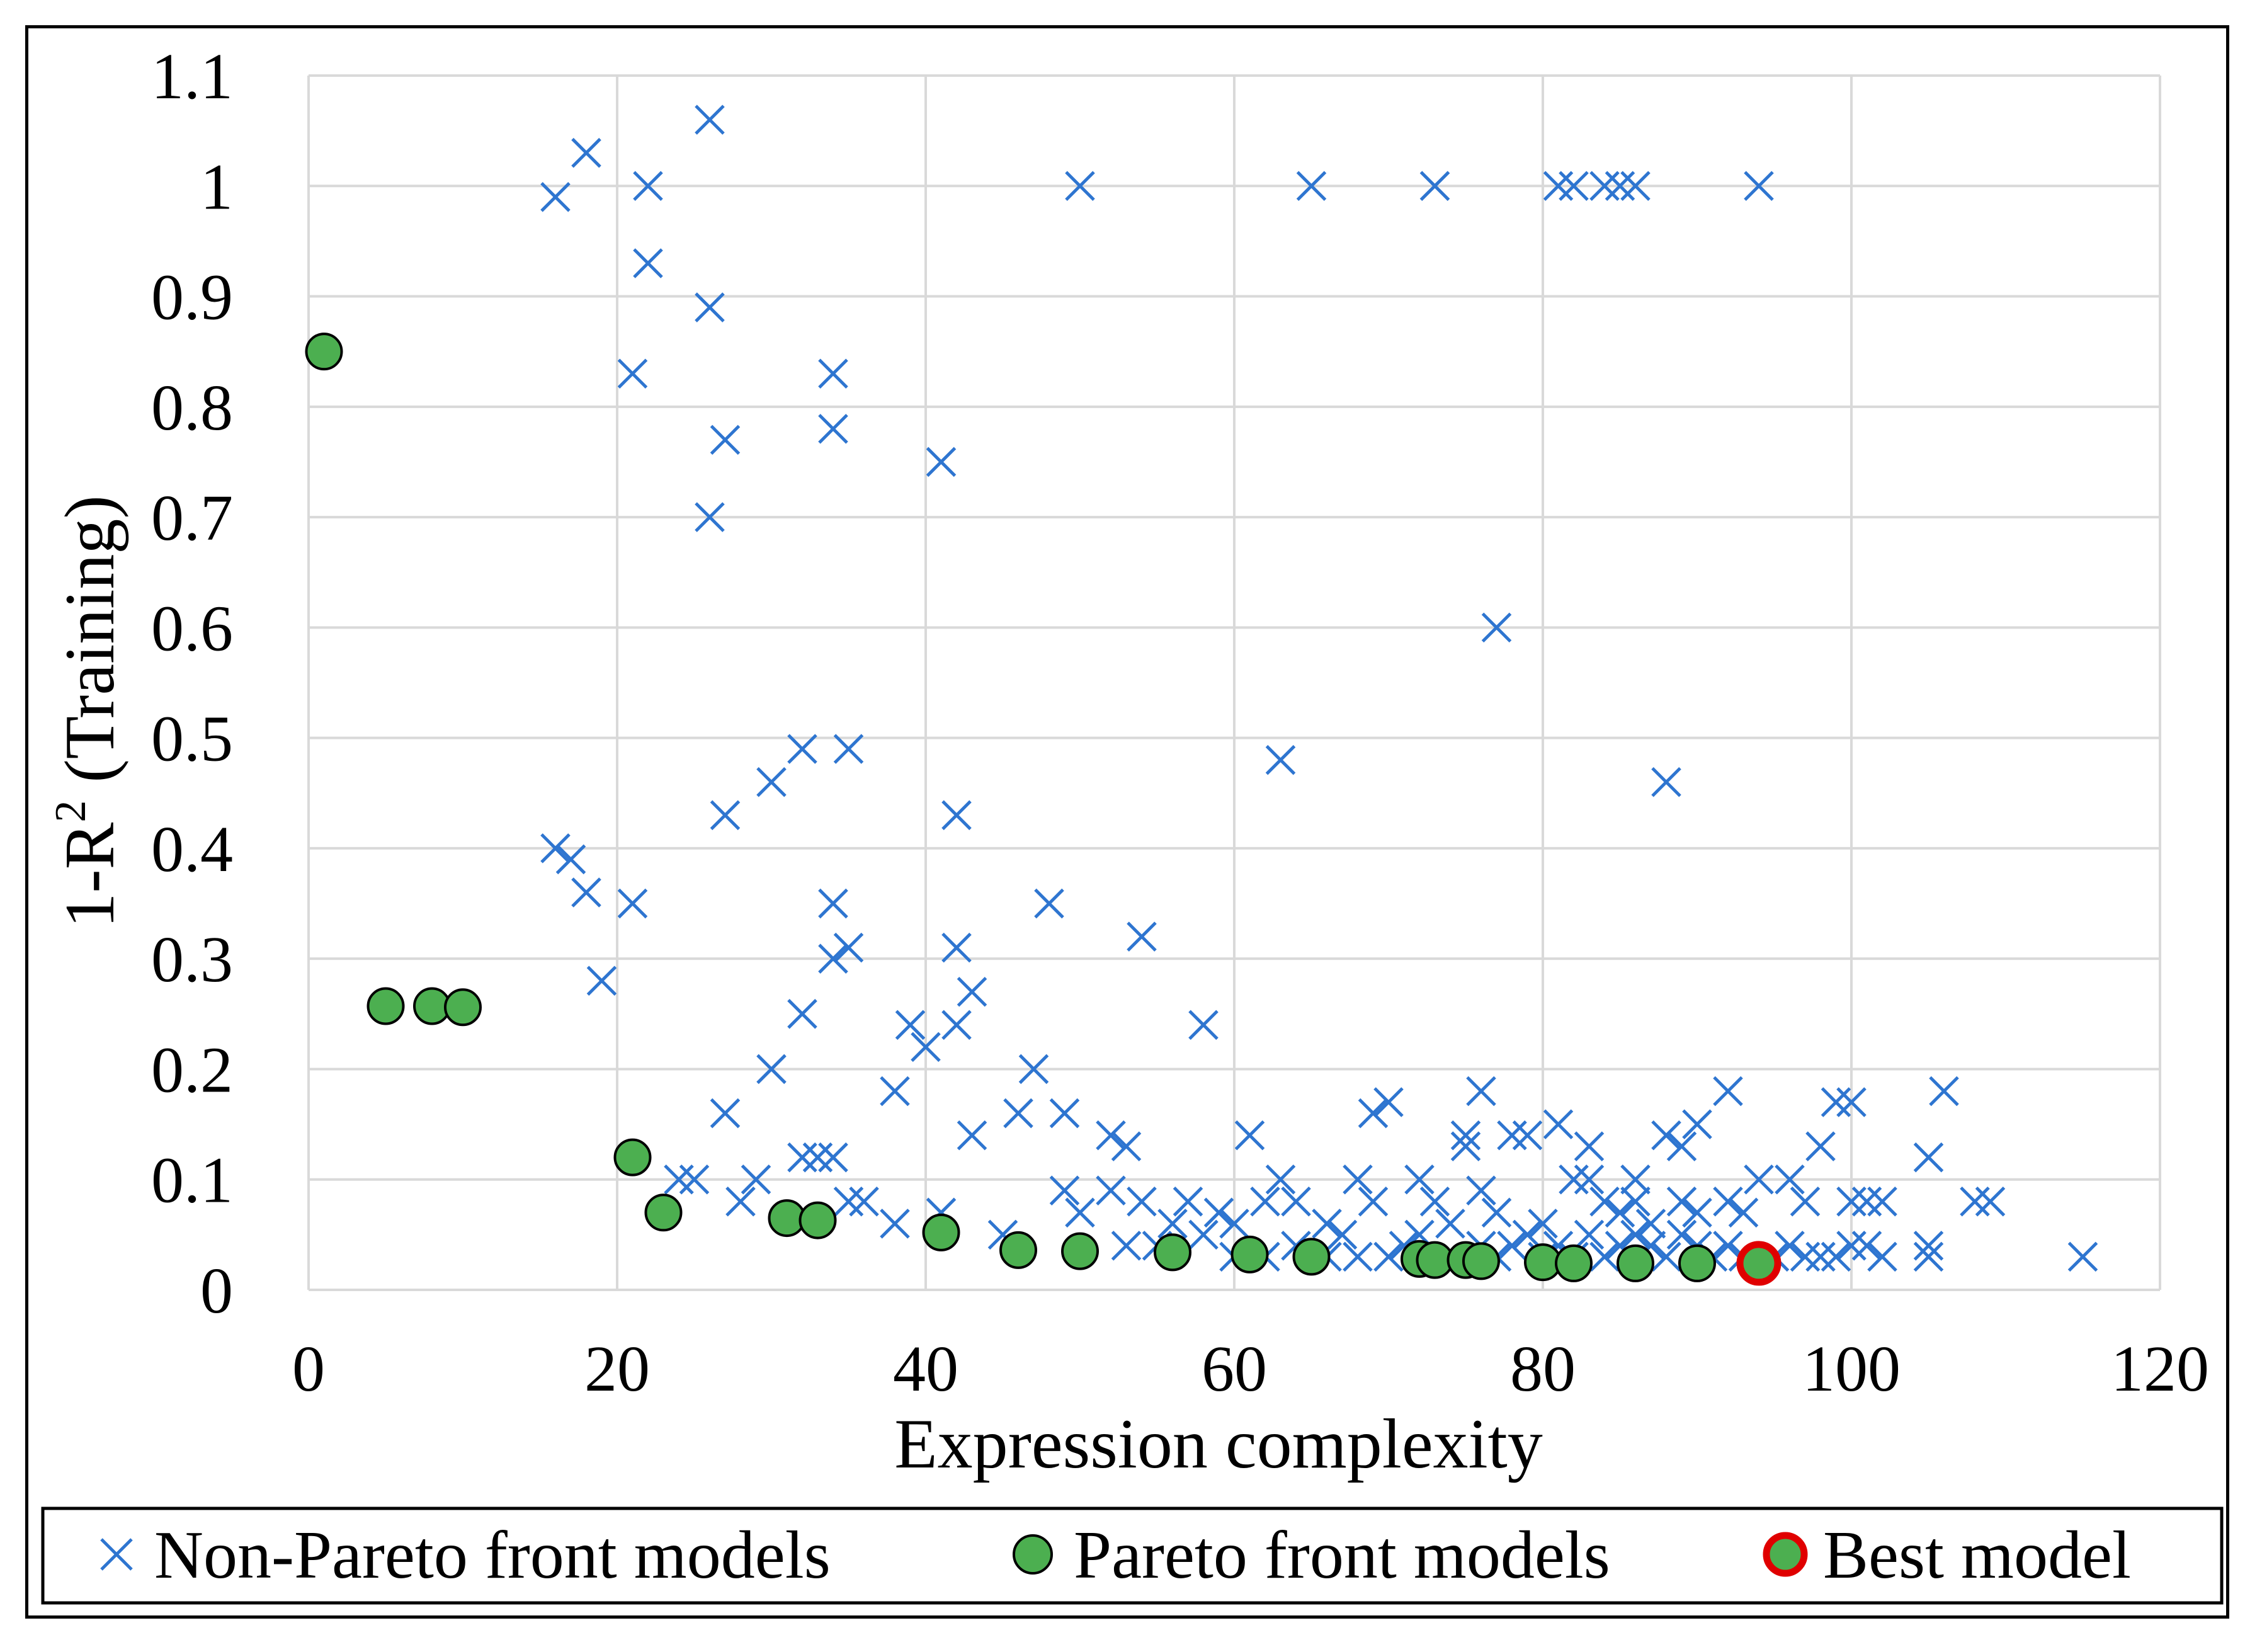 Image resolution: width=2262 pixels, height=1652 pixels. What do you see at coordinates (117, 1555) in the screenshot?
I see `legend-x-marker` at bounding box center [117, 1555].